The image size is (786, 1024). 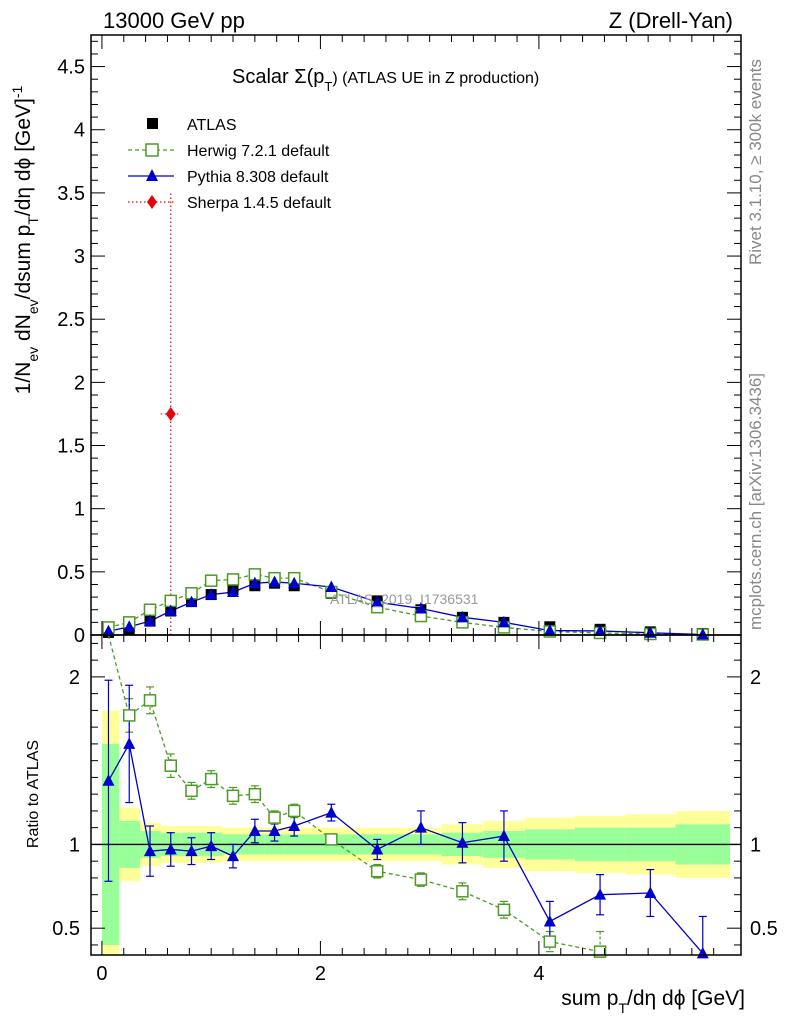 What do you see at coordinates (755, 162) in the screenshot?
I see `rivet-label: Rivet 3.1.10, ≥ 300k events` at bounding box center [755, 162].